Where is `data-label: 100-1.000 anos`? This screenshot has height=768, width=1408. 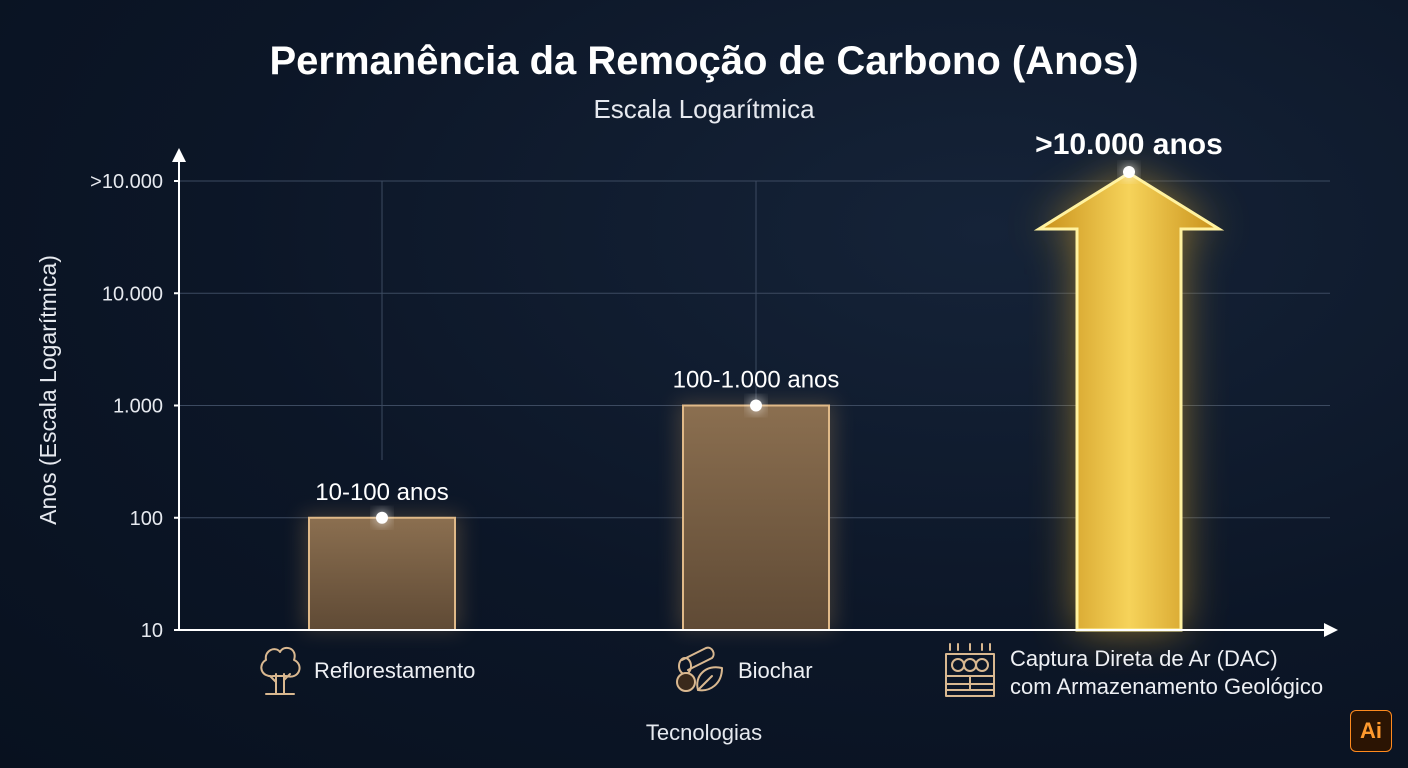 data-label: 100-1.000 anos is located at coordinates (756, 380).